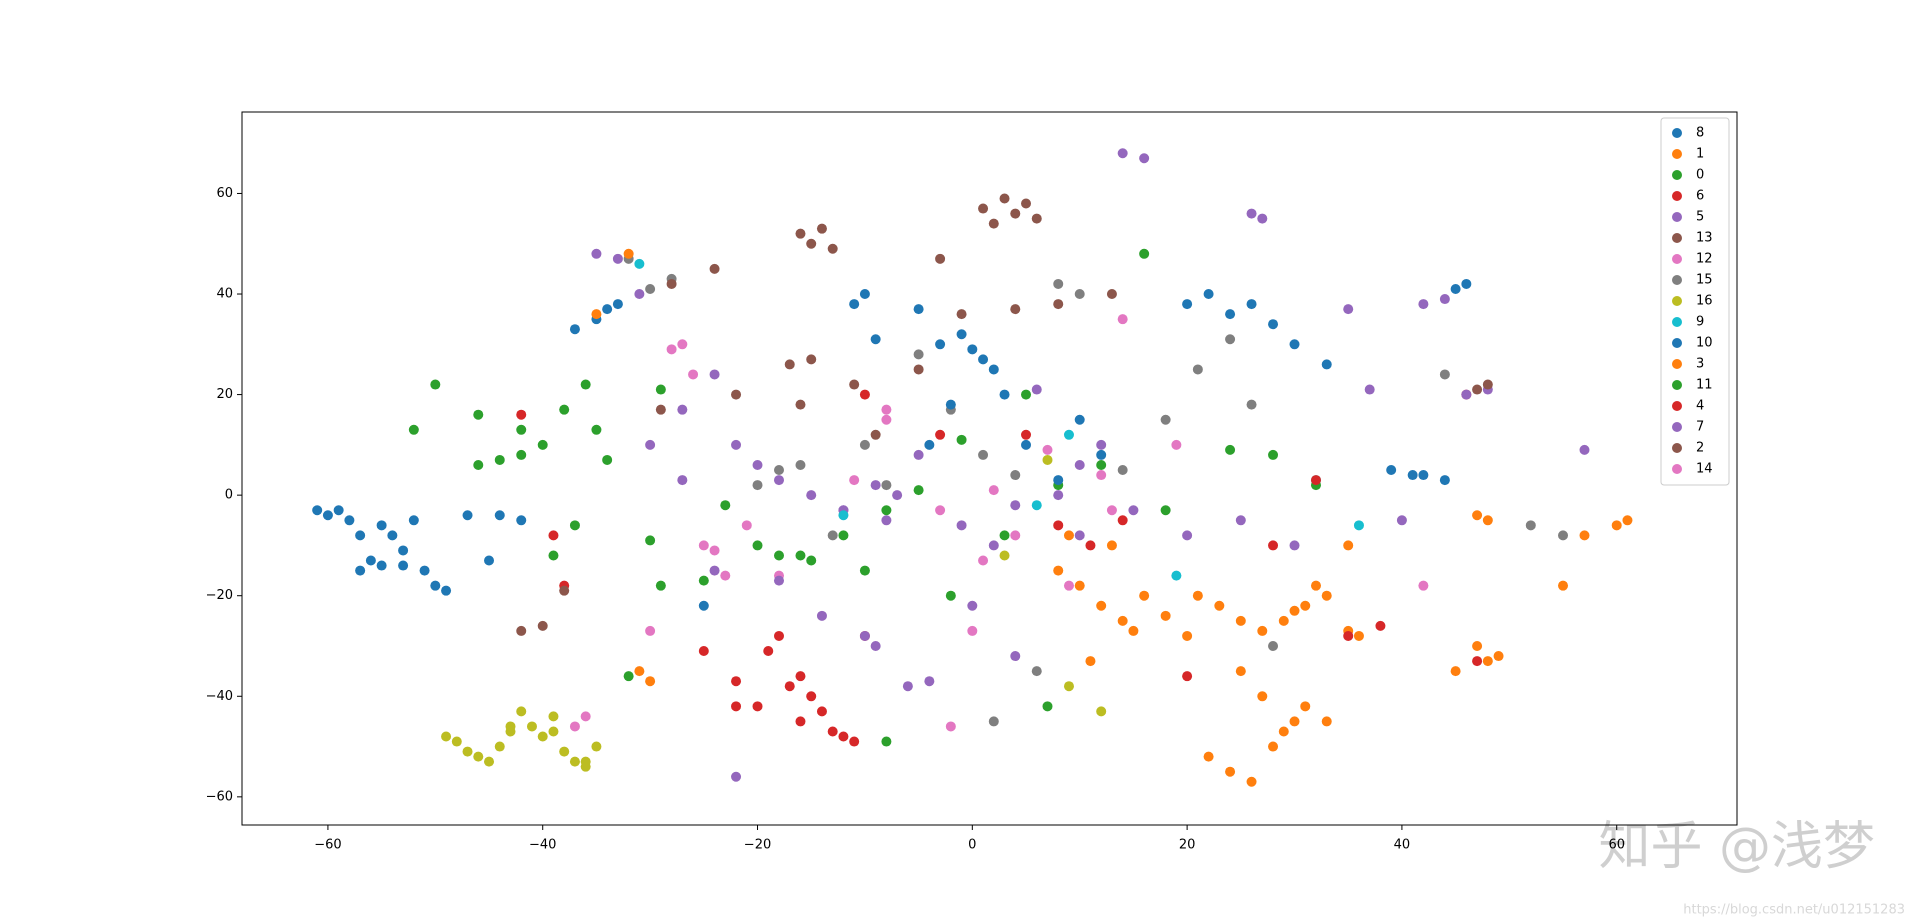 The height and width of the screenshot is (923, 1920). I want to click on legend-label: 16, so click(1704, 301).